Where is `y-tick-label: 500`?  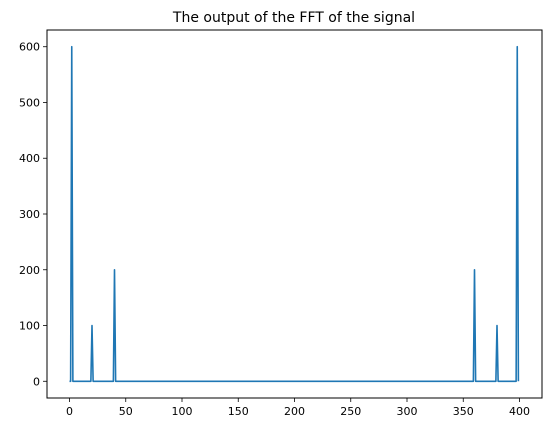 y-tick-label: 500 is located at coordinates (29, 102).